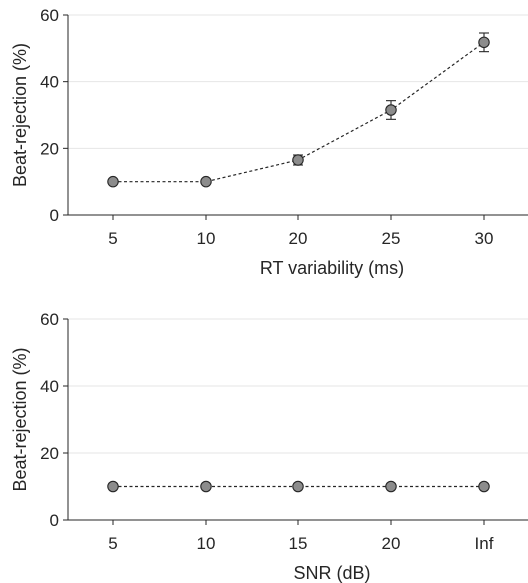  Describe the element at coordinates (484, 543) in the screenshot. I see `x-tick-label: Inf` at that location.